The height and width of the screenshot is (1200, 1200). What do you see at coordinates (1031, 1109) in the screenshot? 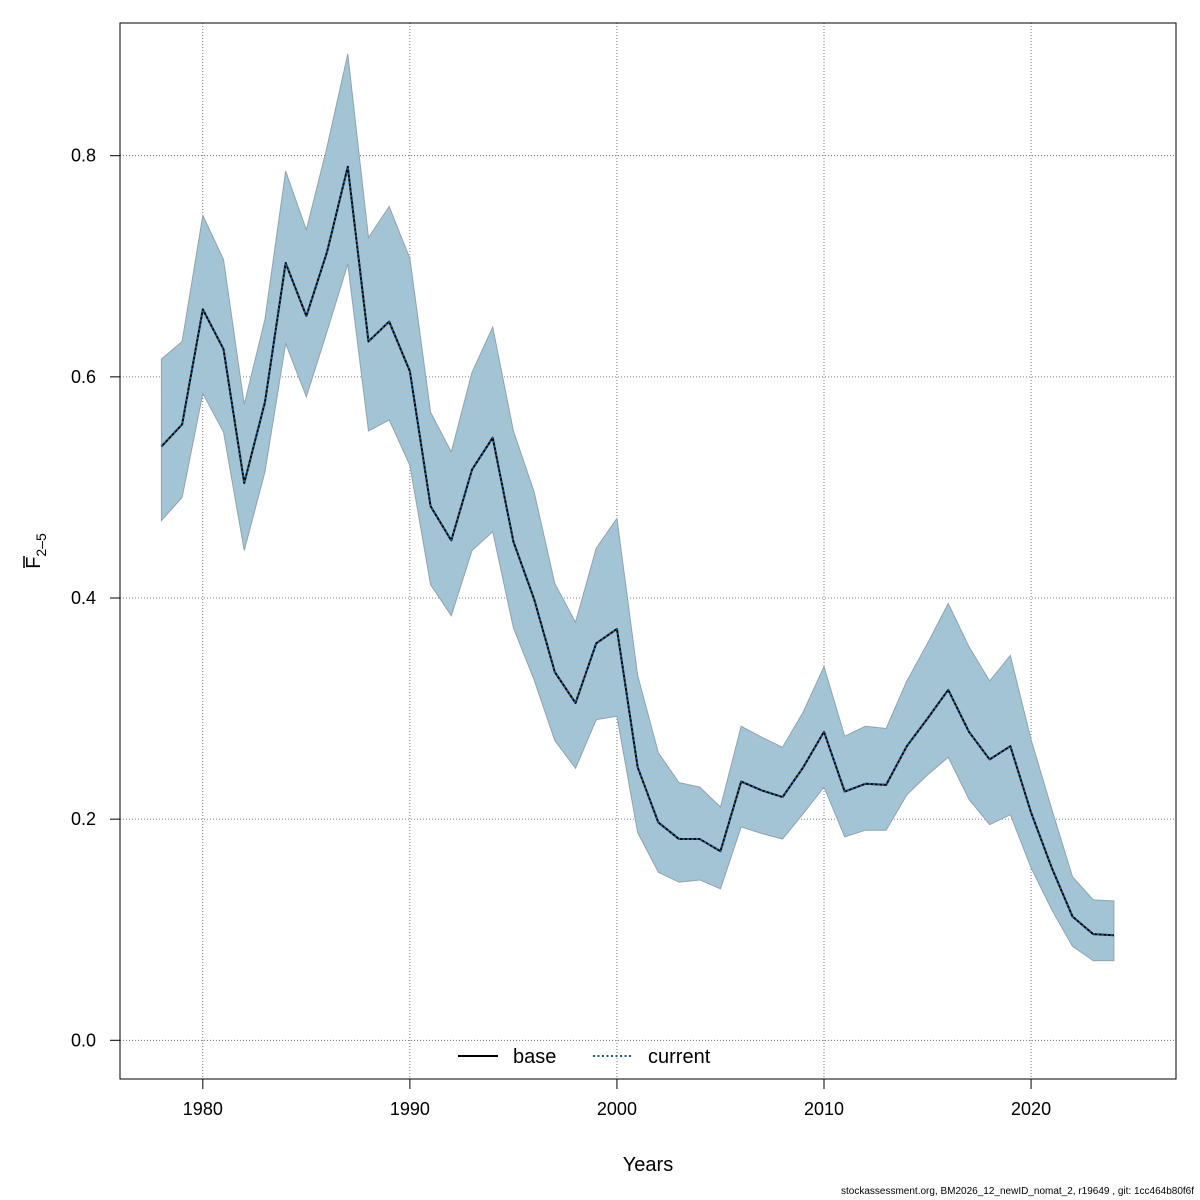
I see `x-tick-label-2020: 2020` at bounding box center [1031, 1109].